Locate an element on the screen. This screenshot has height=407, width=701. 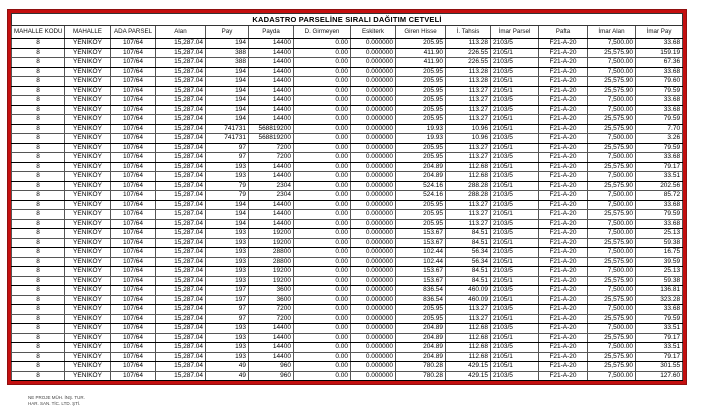
column-header: D. Girmeyen is located at coordinates (322, 32).